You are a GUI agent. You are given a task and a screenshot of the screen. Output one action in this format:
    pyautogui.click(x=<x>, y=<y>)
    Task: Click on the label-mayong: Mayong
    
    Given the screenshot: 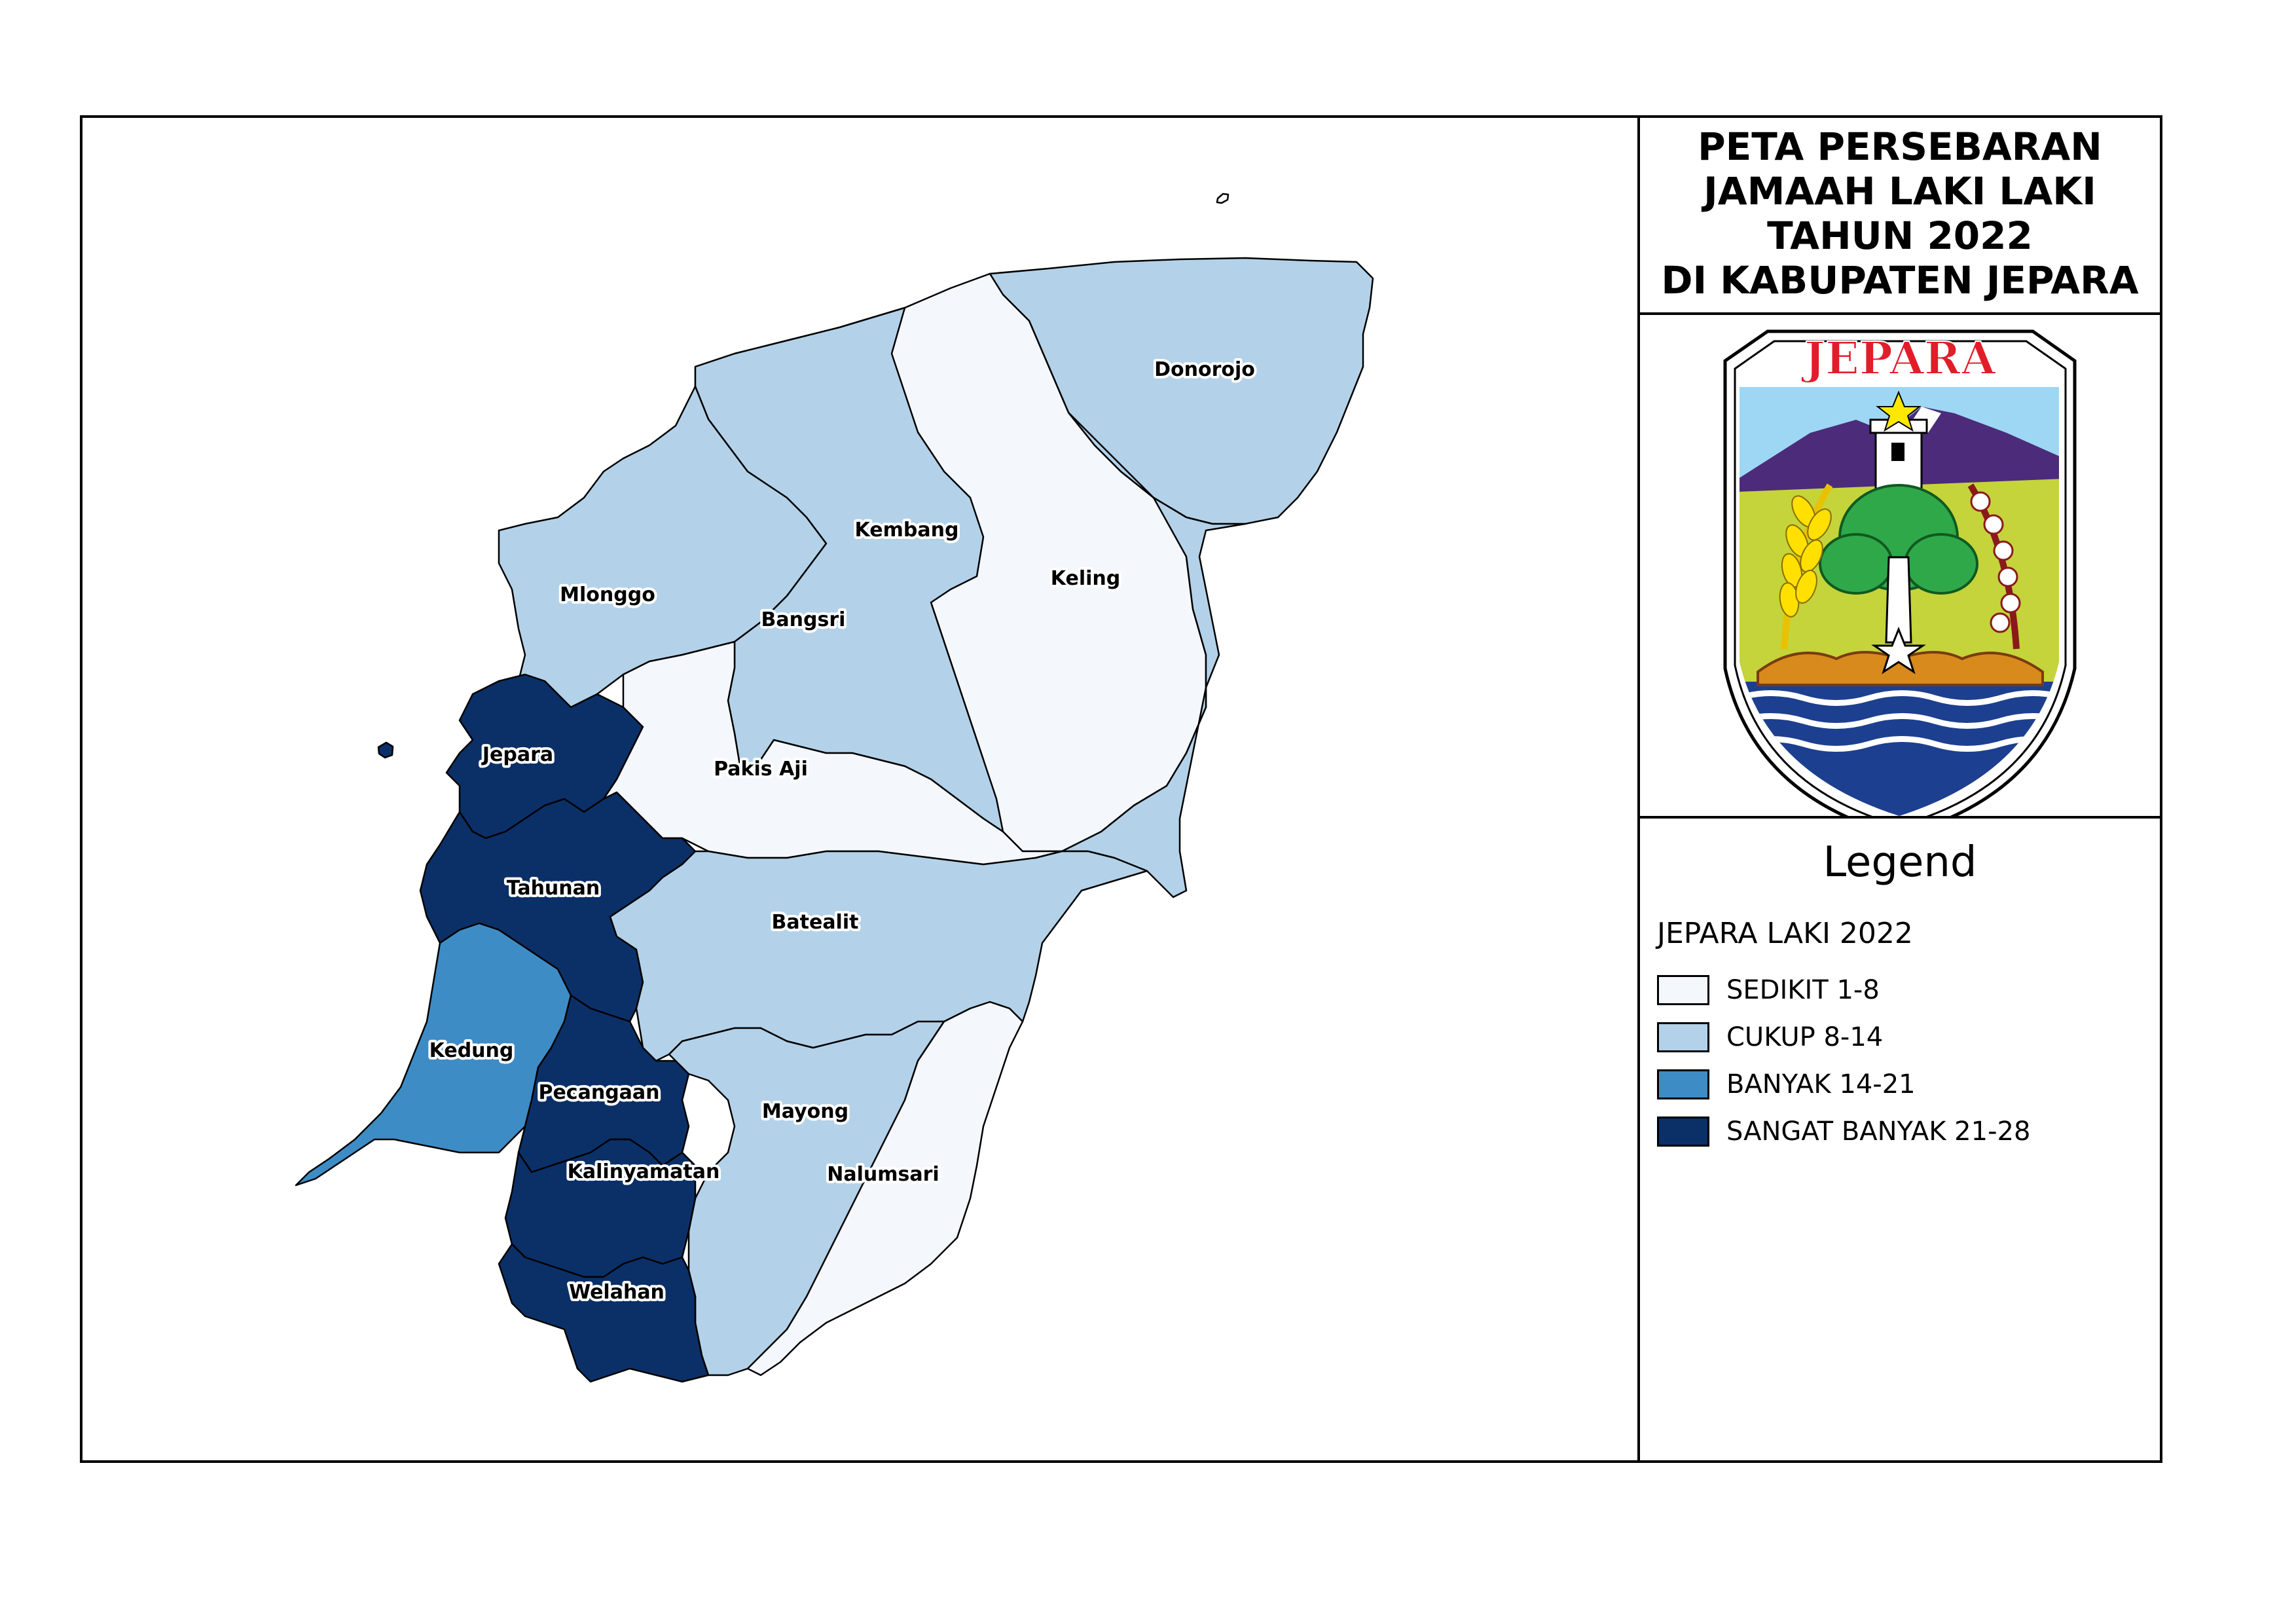 What is the action you would take?
    pyautogui.click(x=805, y=1111)
    